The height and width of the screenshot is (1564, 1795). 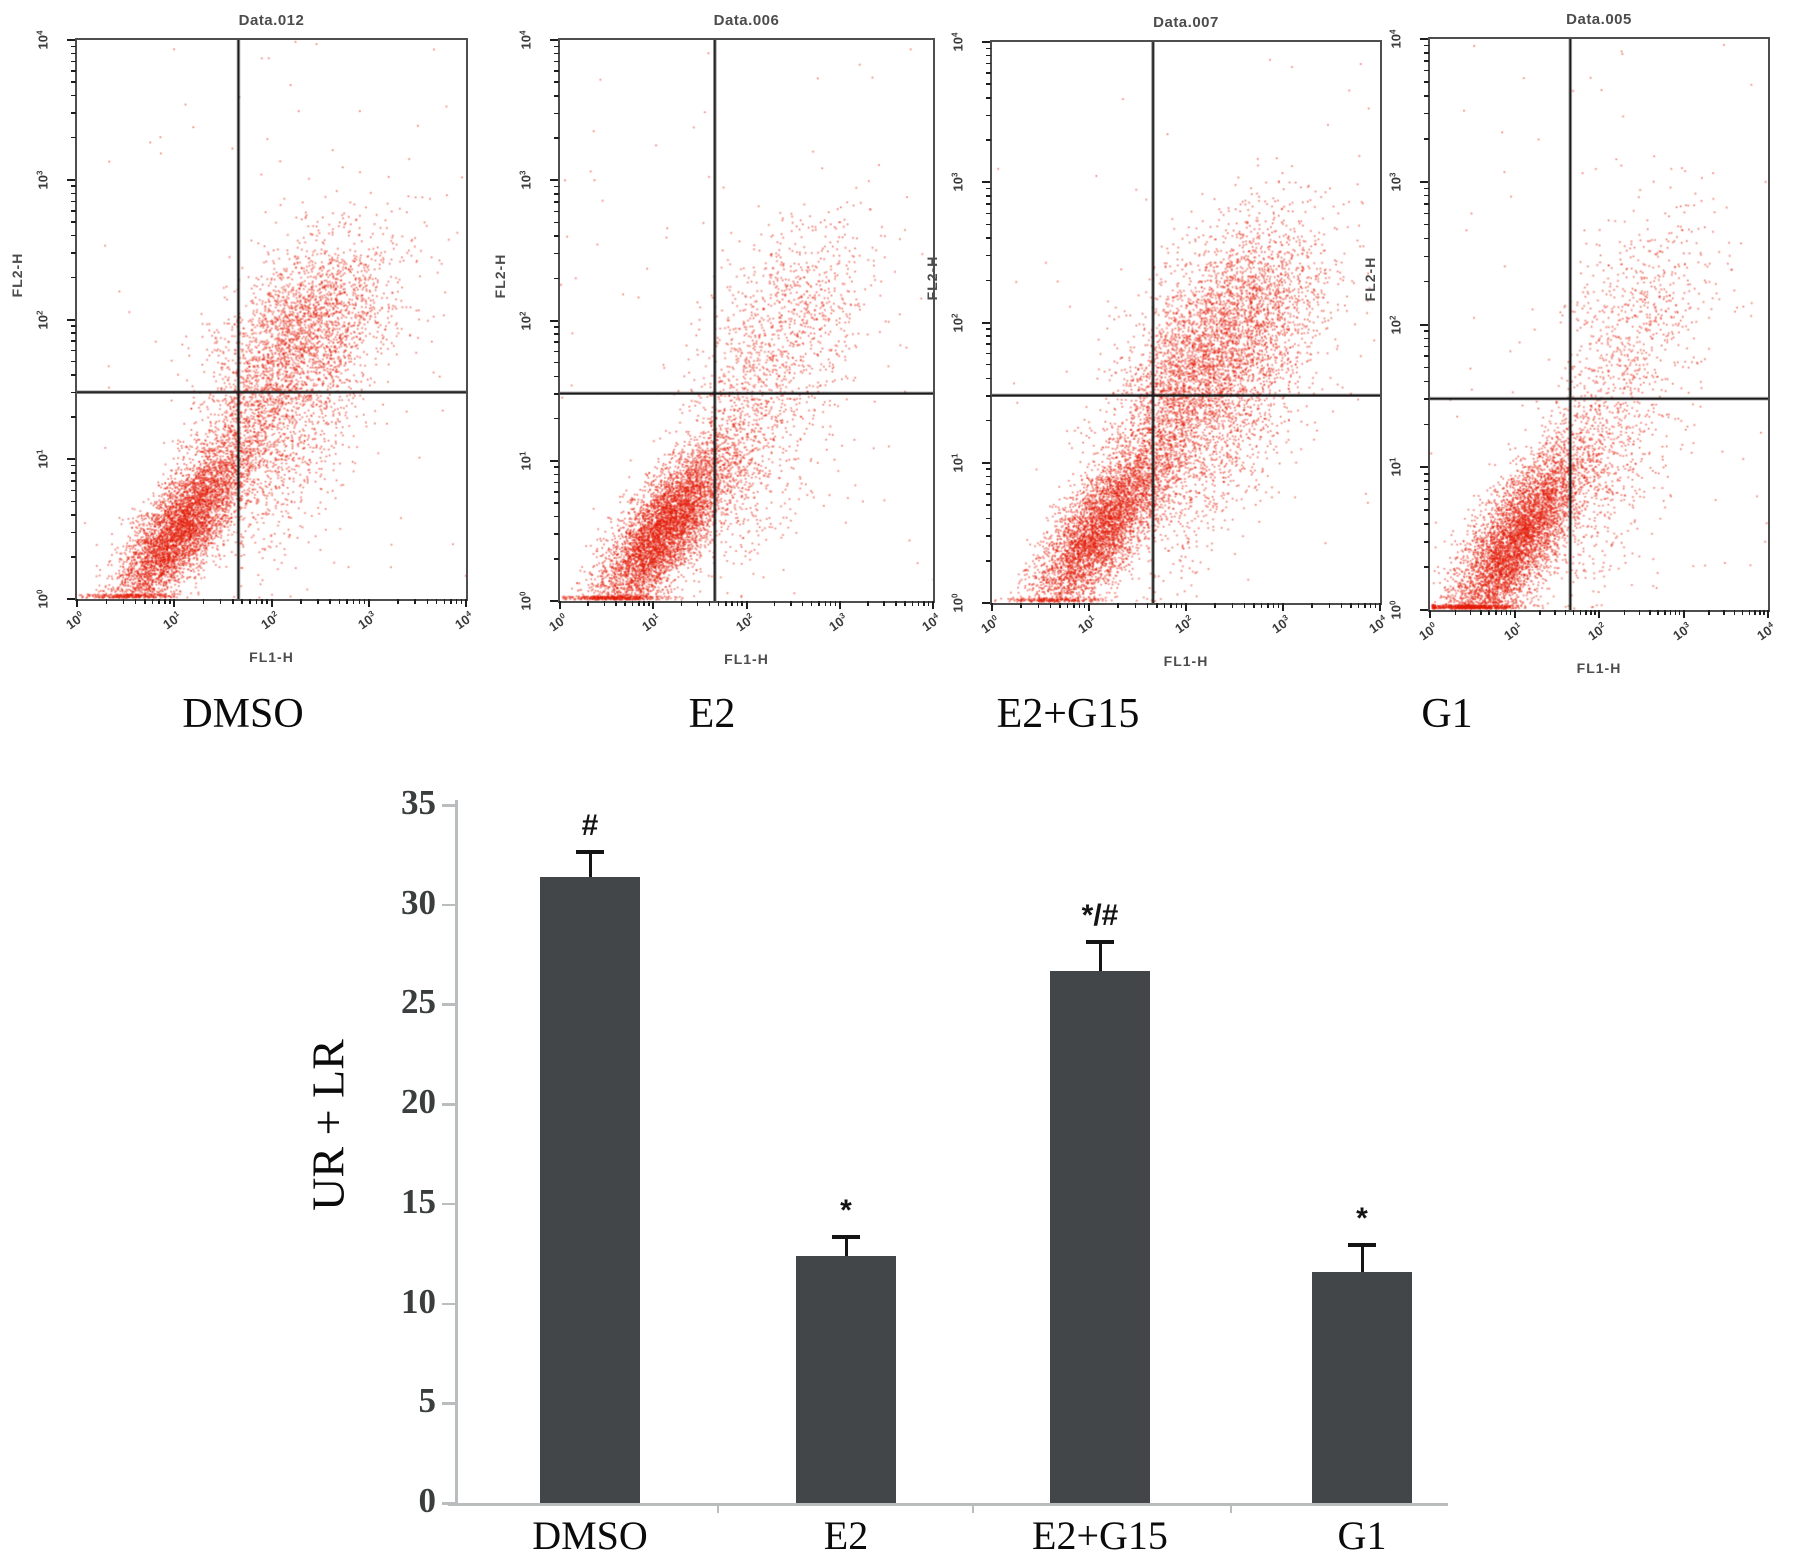 What do you see at coordinates (948, 1504) in the screenshot?
I see `bar-x-axis-line` at bounding box center [948, 1504].